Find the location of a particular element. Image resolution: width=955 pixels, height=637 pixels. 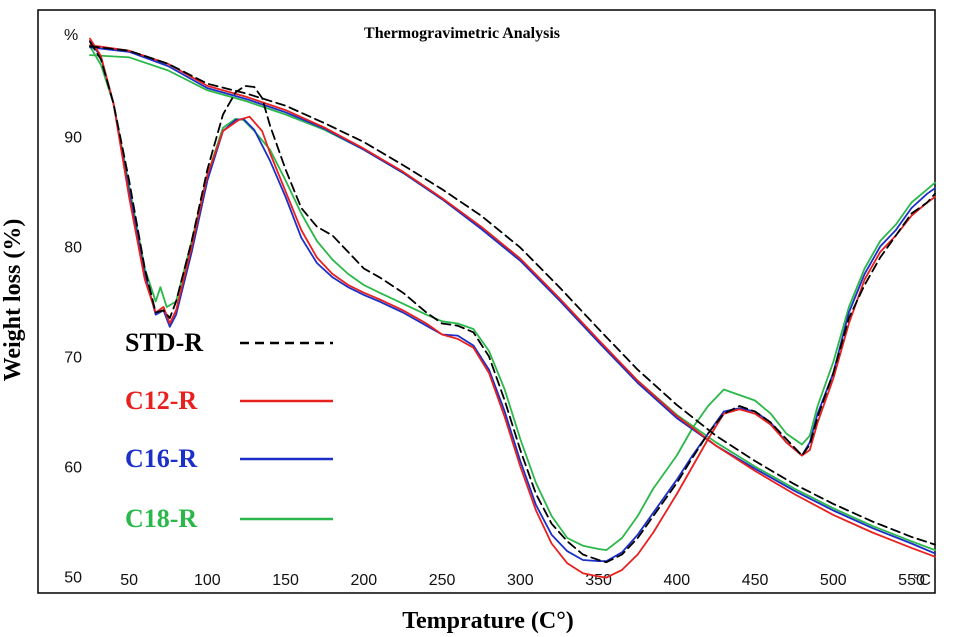

x-tick-label: 550 is located at coordinates (911, 580).